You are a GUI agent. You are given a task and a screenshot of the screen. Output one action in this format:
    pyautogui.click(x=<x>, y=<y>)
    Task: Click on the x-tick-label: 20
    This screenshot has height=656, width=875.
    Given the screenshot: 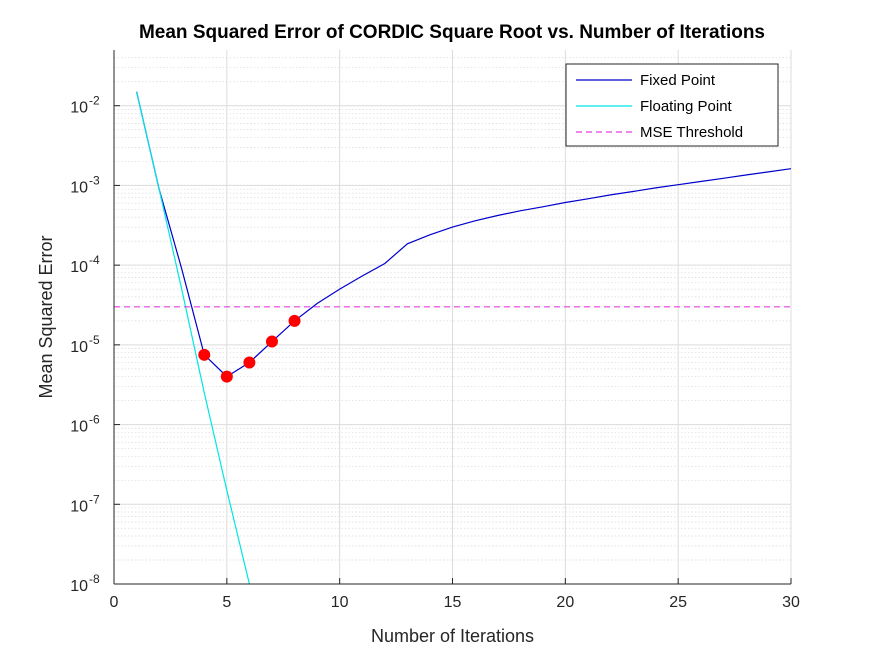 What is the action you would take?
    pyautogui.click(x=565, y=602)
    